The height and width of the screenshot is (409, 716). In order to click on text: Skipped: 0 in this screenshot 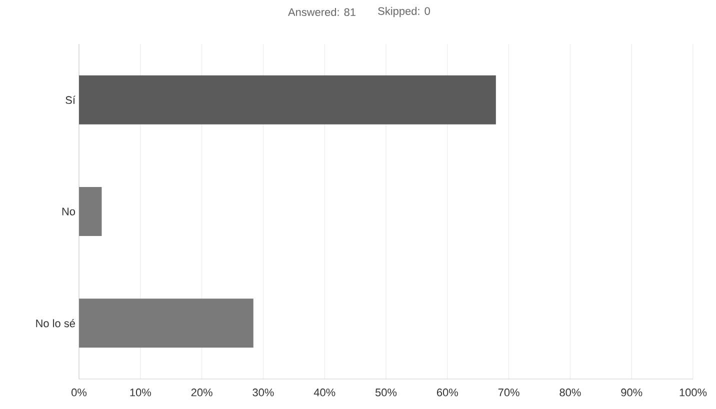, I will do `click(404, 12)`.